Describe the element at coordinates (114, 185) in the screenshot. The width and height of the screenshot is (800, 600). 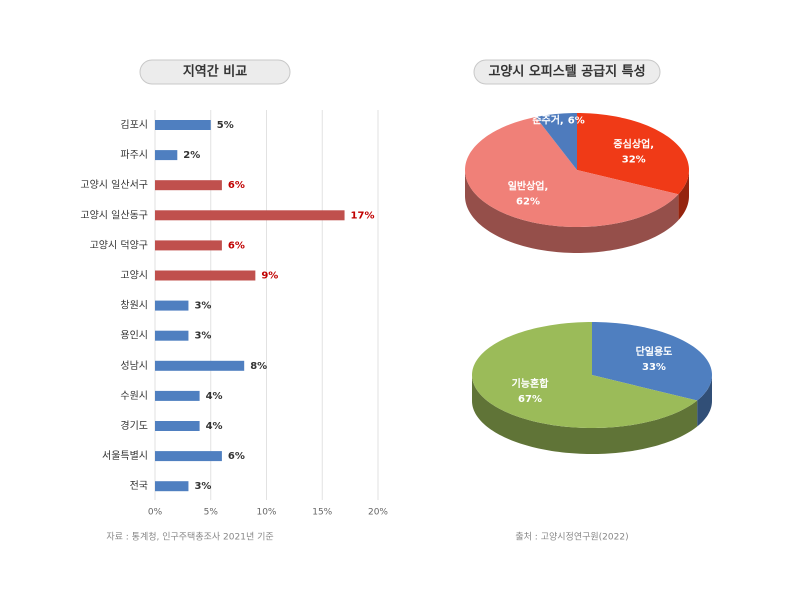
I see `y-tick-label: 고양시 일산서구` at that location.